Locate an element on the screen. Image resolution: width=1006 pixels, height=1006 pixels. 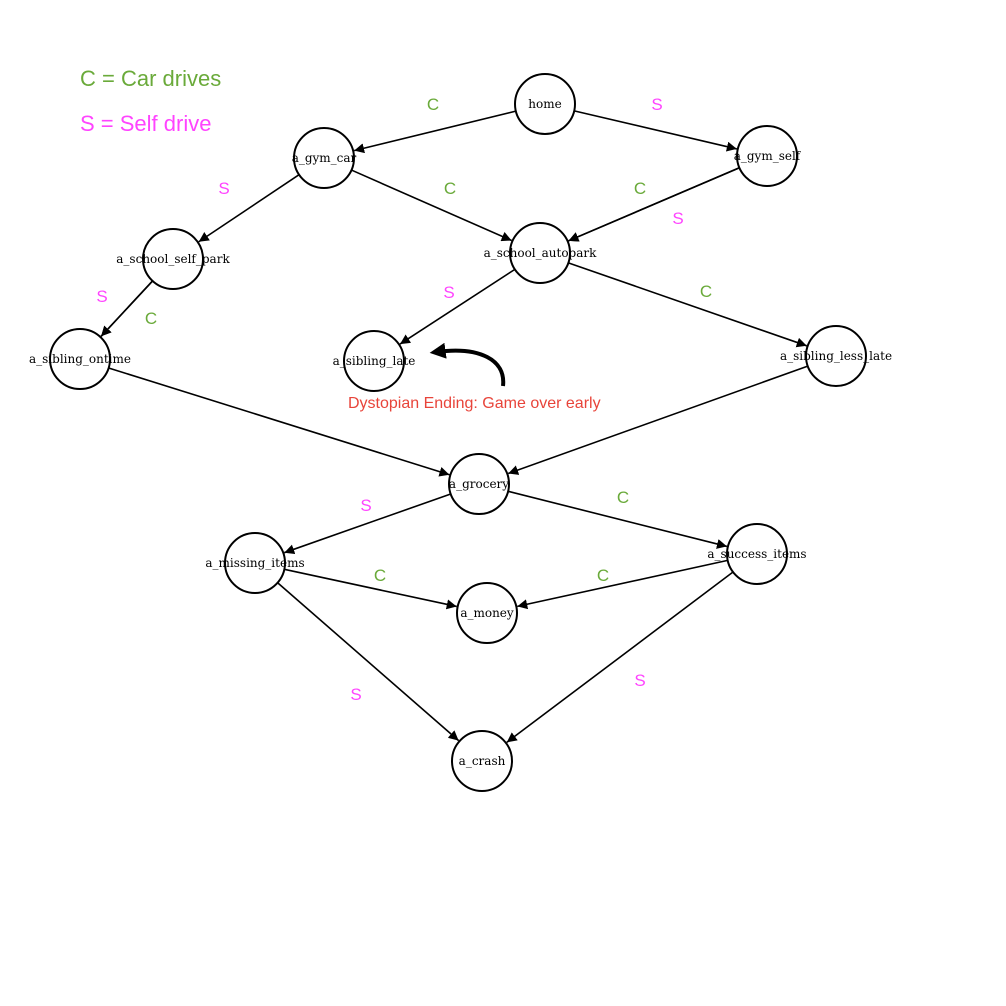
node-a_grocery: a_grocery is located at coordinates (479, 484).